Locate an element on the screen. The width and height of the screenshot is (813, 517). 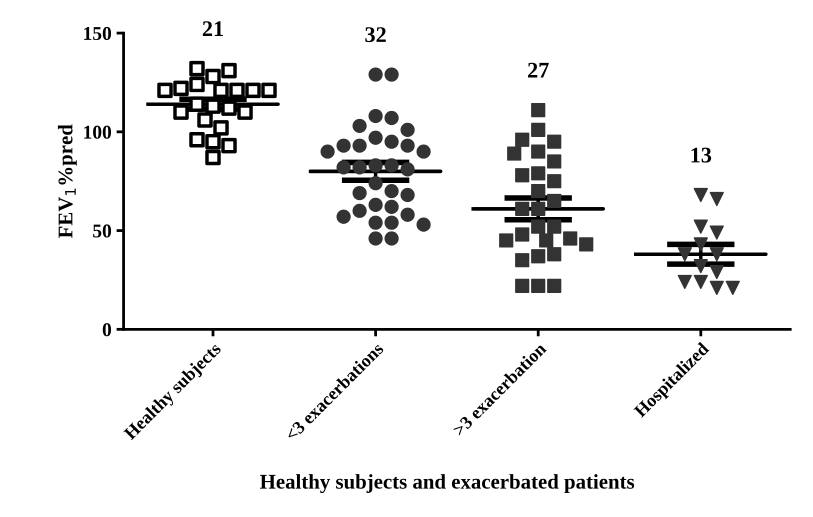
annotation: 13 is located at coordinates (701, 155).